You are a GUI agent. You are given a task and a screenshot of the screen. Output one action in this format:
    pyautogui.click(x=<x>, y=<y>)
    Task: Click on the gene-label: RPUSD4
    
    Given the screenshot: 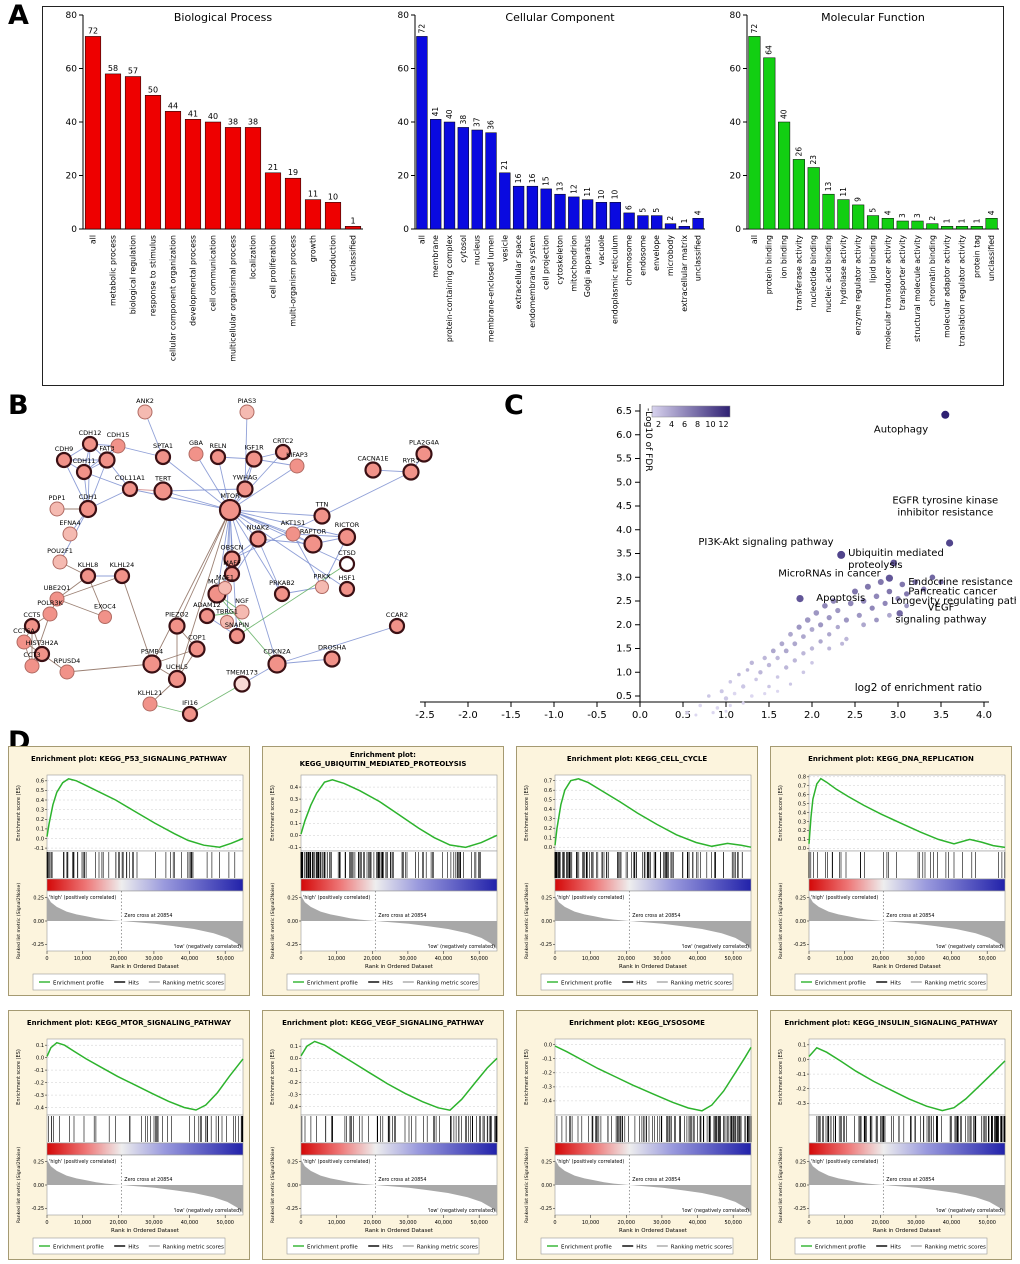 What is the action you would take?
    pyautogui.click(x=67, y=661)
    